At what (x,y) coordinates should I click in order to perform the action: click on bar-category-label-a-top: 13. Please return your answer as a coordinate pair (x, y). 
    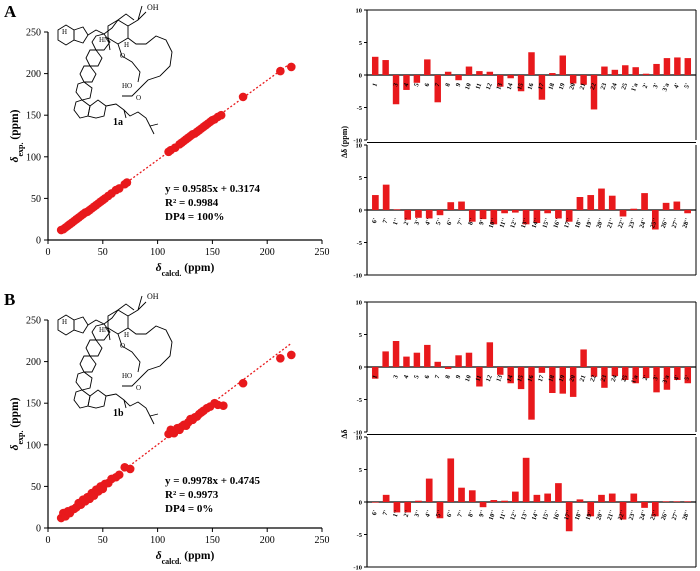
    Looking at the image, I should click on (499, 86).